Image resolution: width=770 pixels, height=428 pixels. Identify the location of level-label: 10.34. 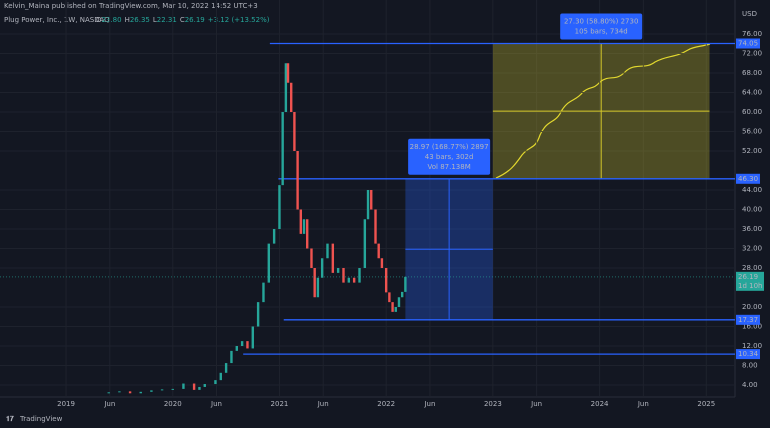
(748, 354).